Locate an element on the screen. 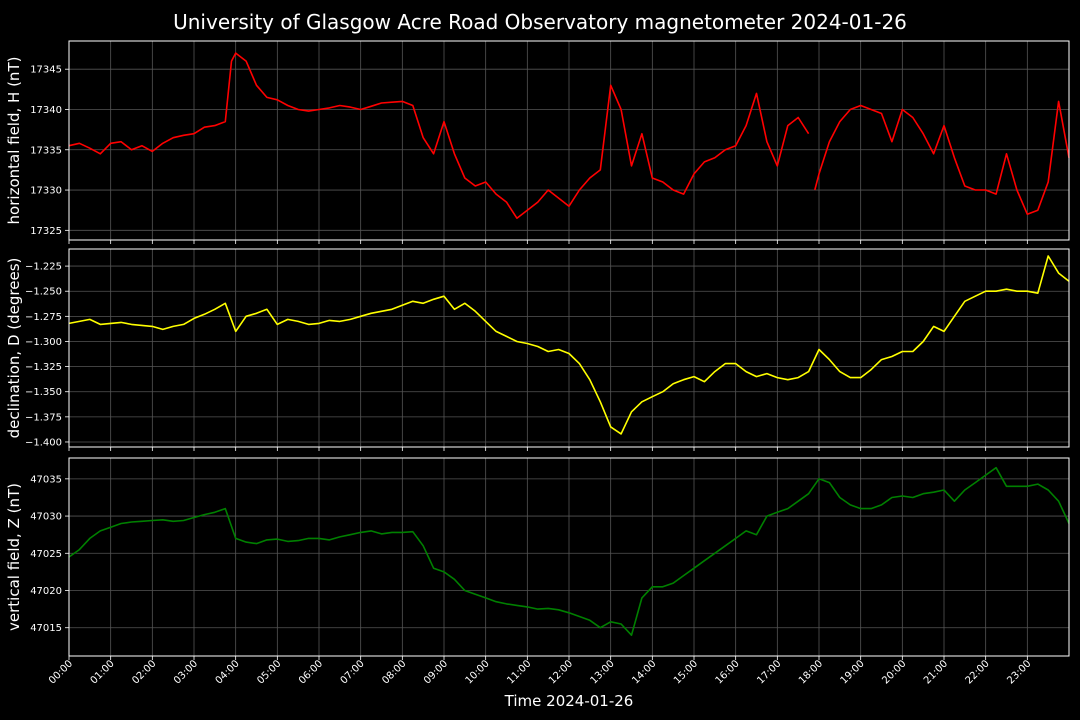  y-tick-label: 17330 is located at coordinates (46, 191).